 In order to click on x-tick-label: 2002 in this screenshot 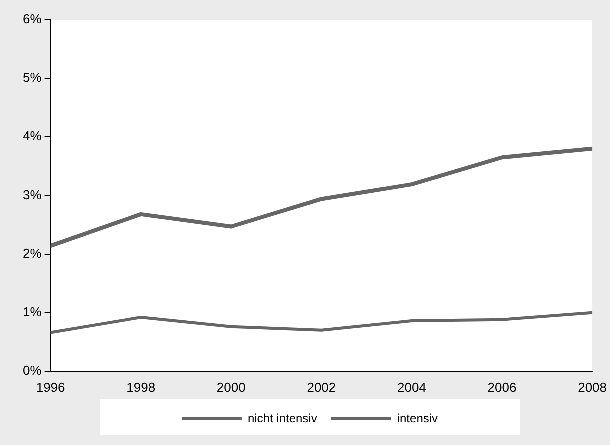, I will do `click(321, 387)`.